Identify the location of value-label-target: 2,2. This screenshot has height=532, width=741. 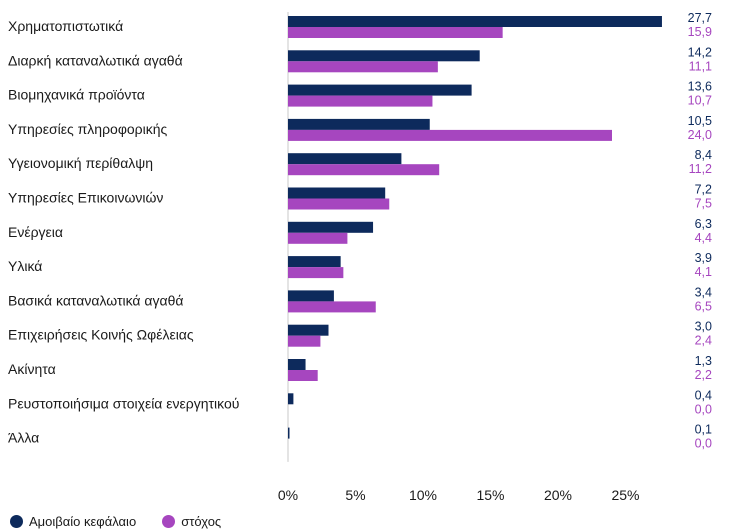
(703, 375).